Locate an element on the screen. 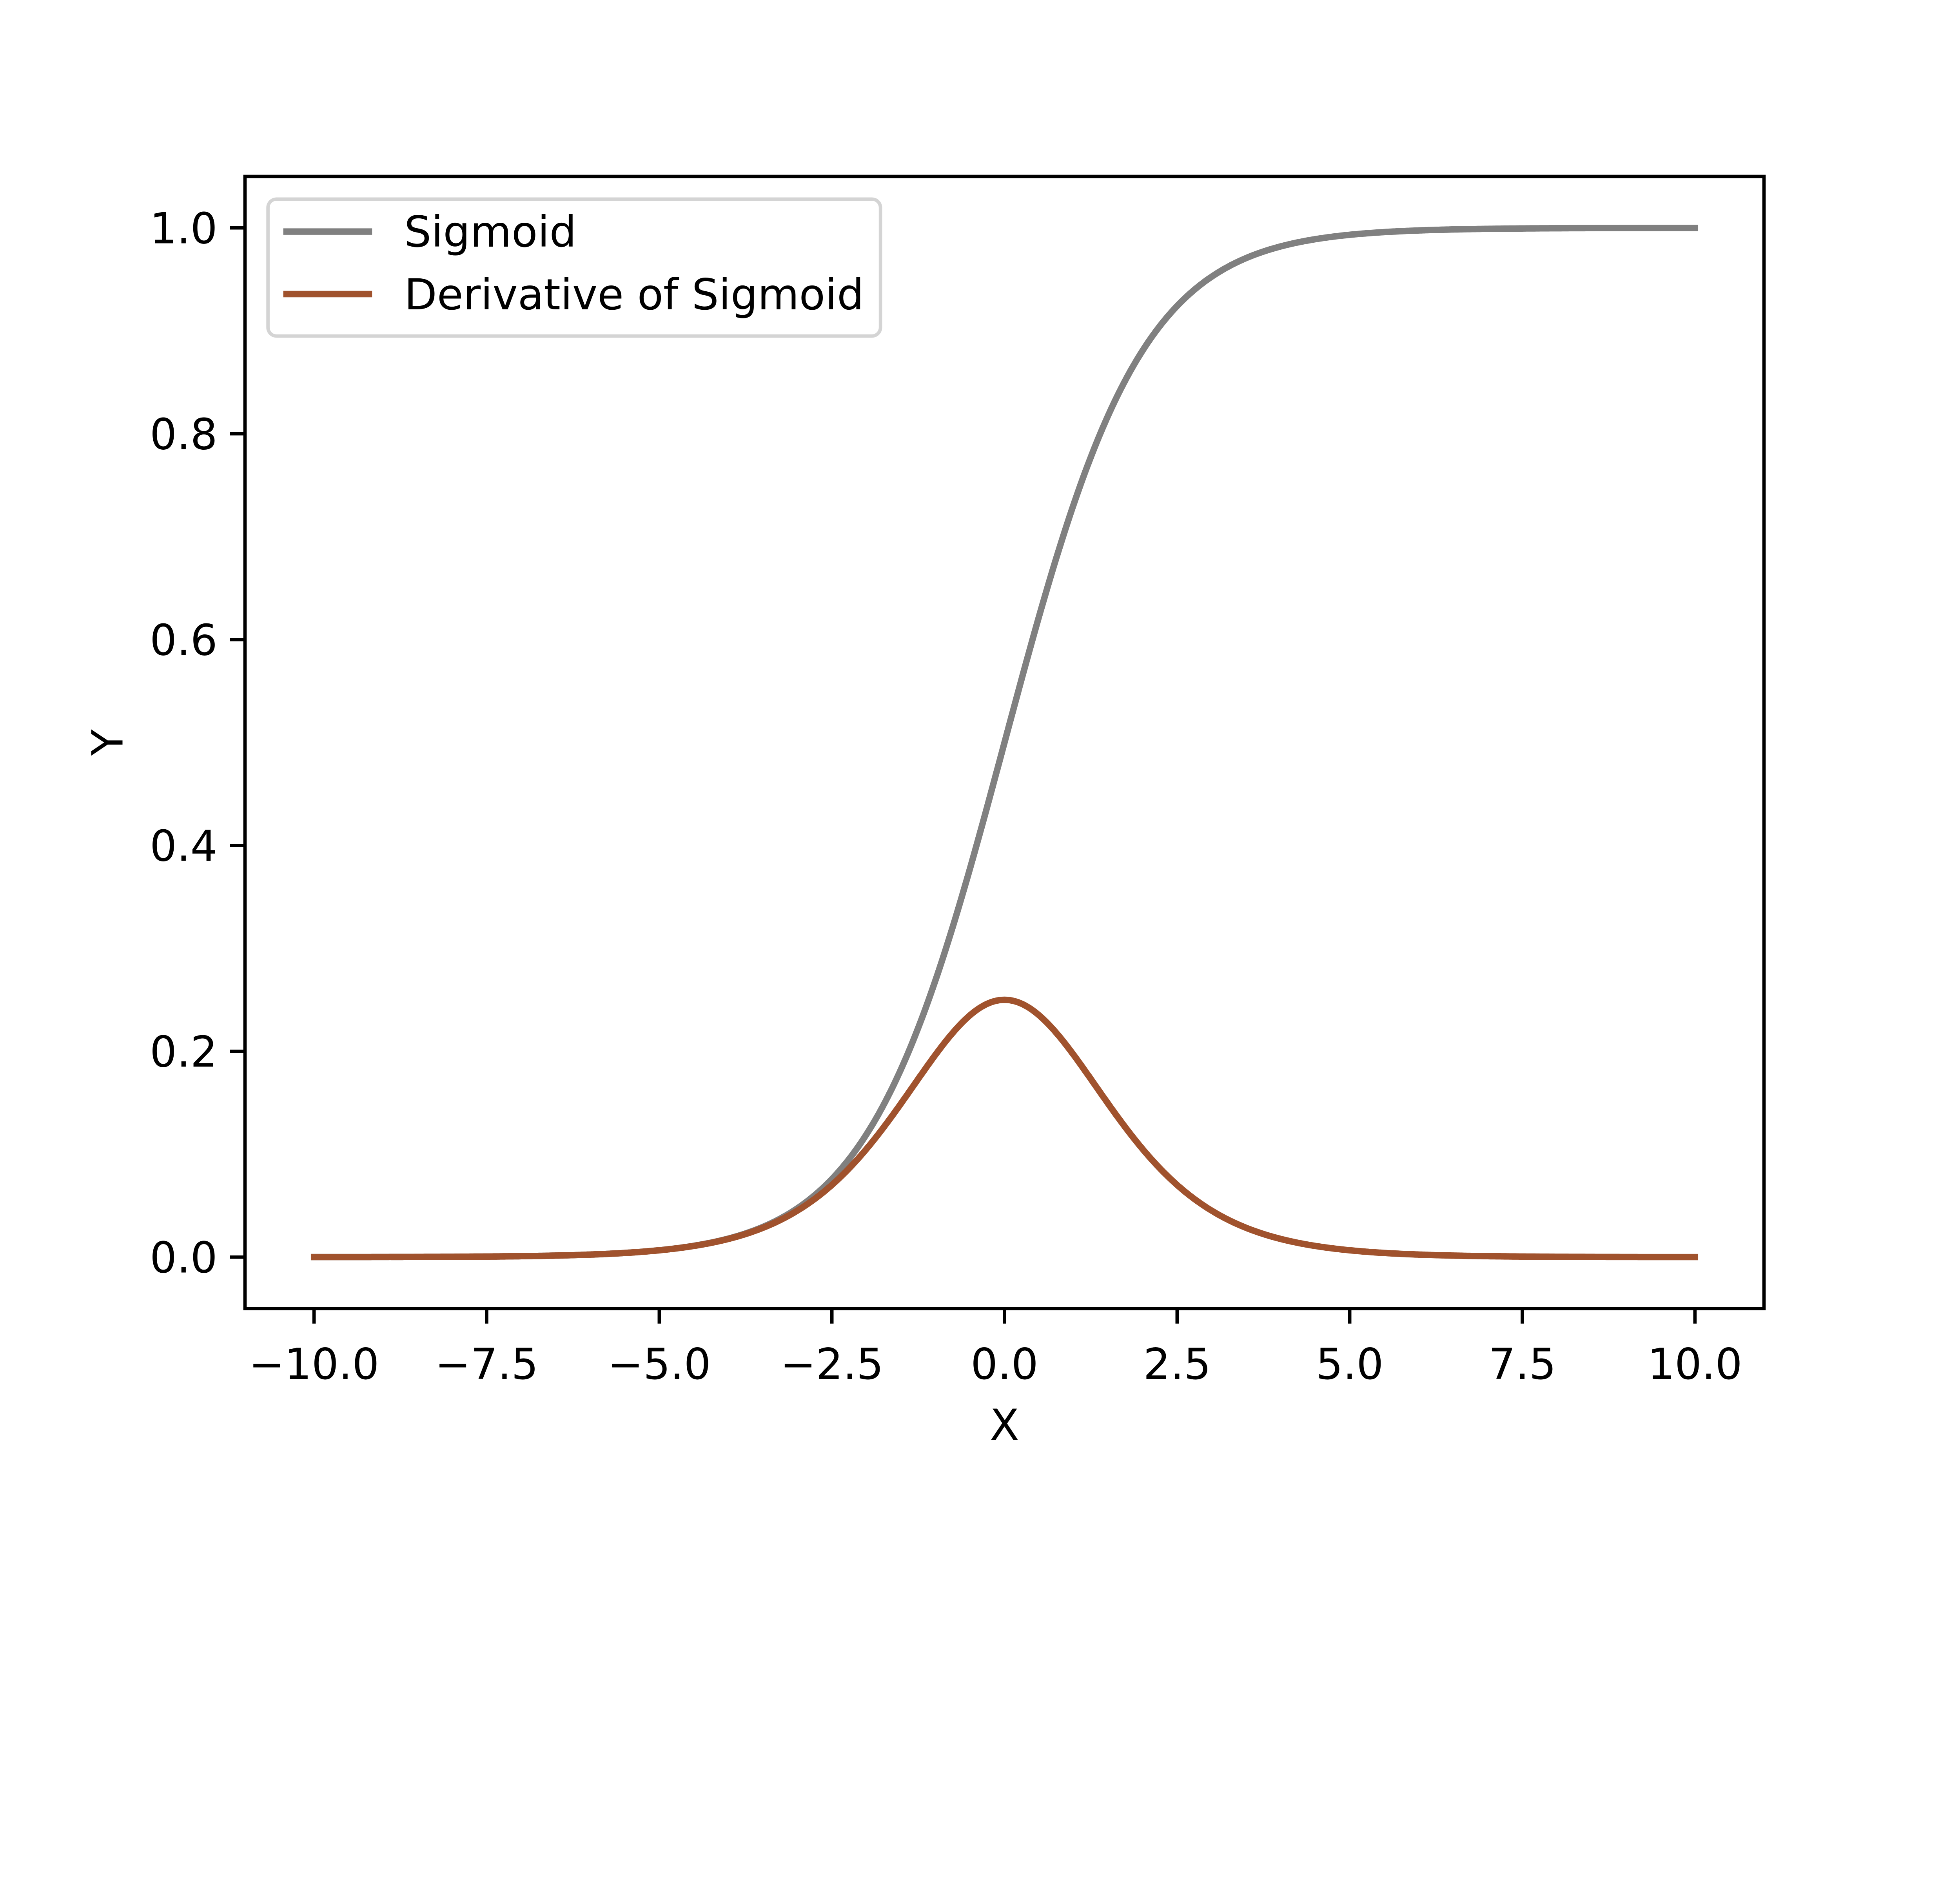 This screenshot has width=1960, height=1882. x-tick-label: −10.0 is located at coordinates (314, 1364).